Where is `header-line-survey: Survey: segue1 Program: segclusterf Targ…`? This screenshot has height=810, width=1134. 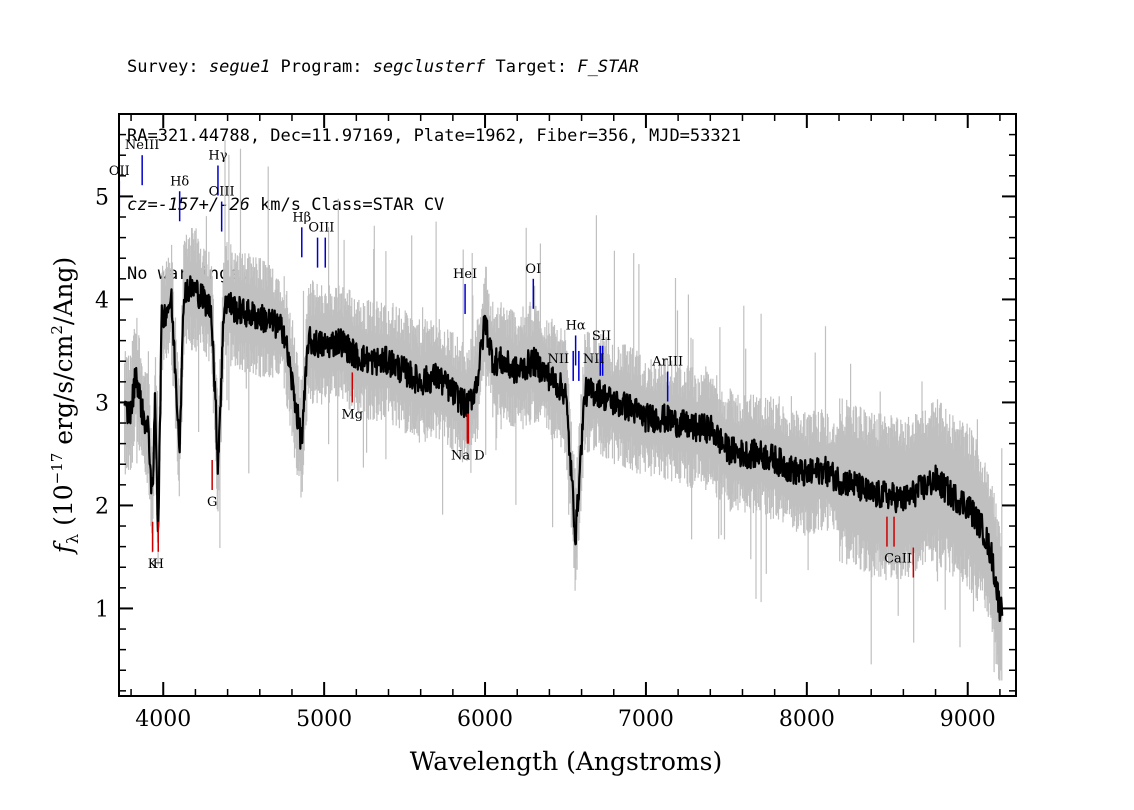 header-line-survey: Survey: segue1 Program: segclusterf Targ… is located at coordinates (434, 67).